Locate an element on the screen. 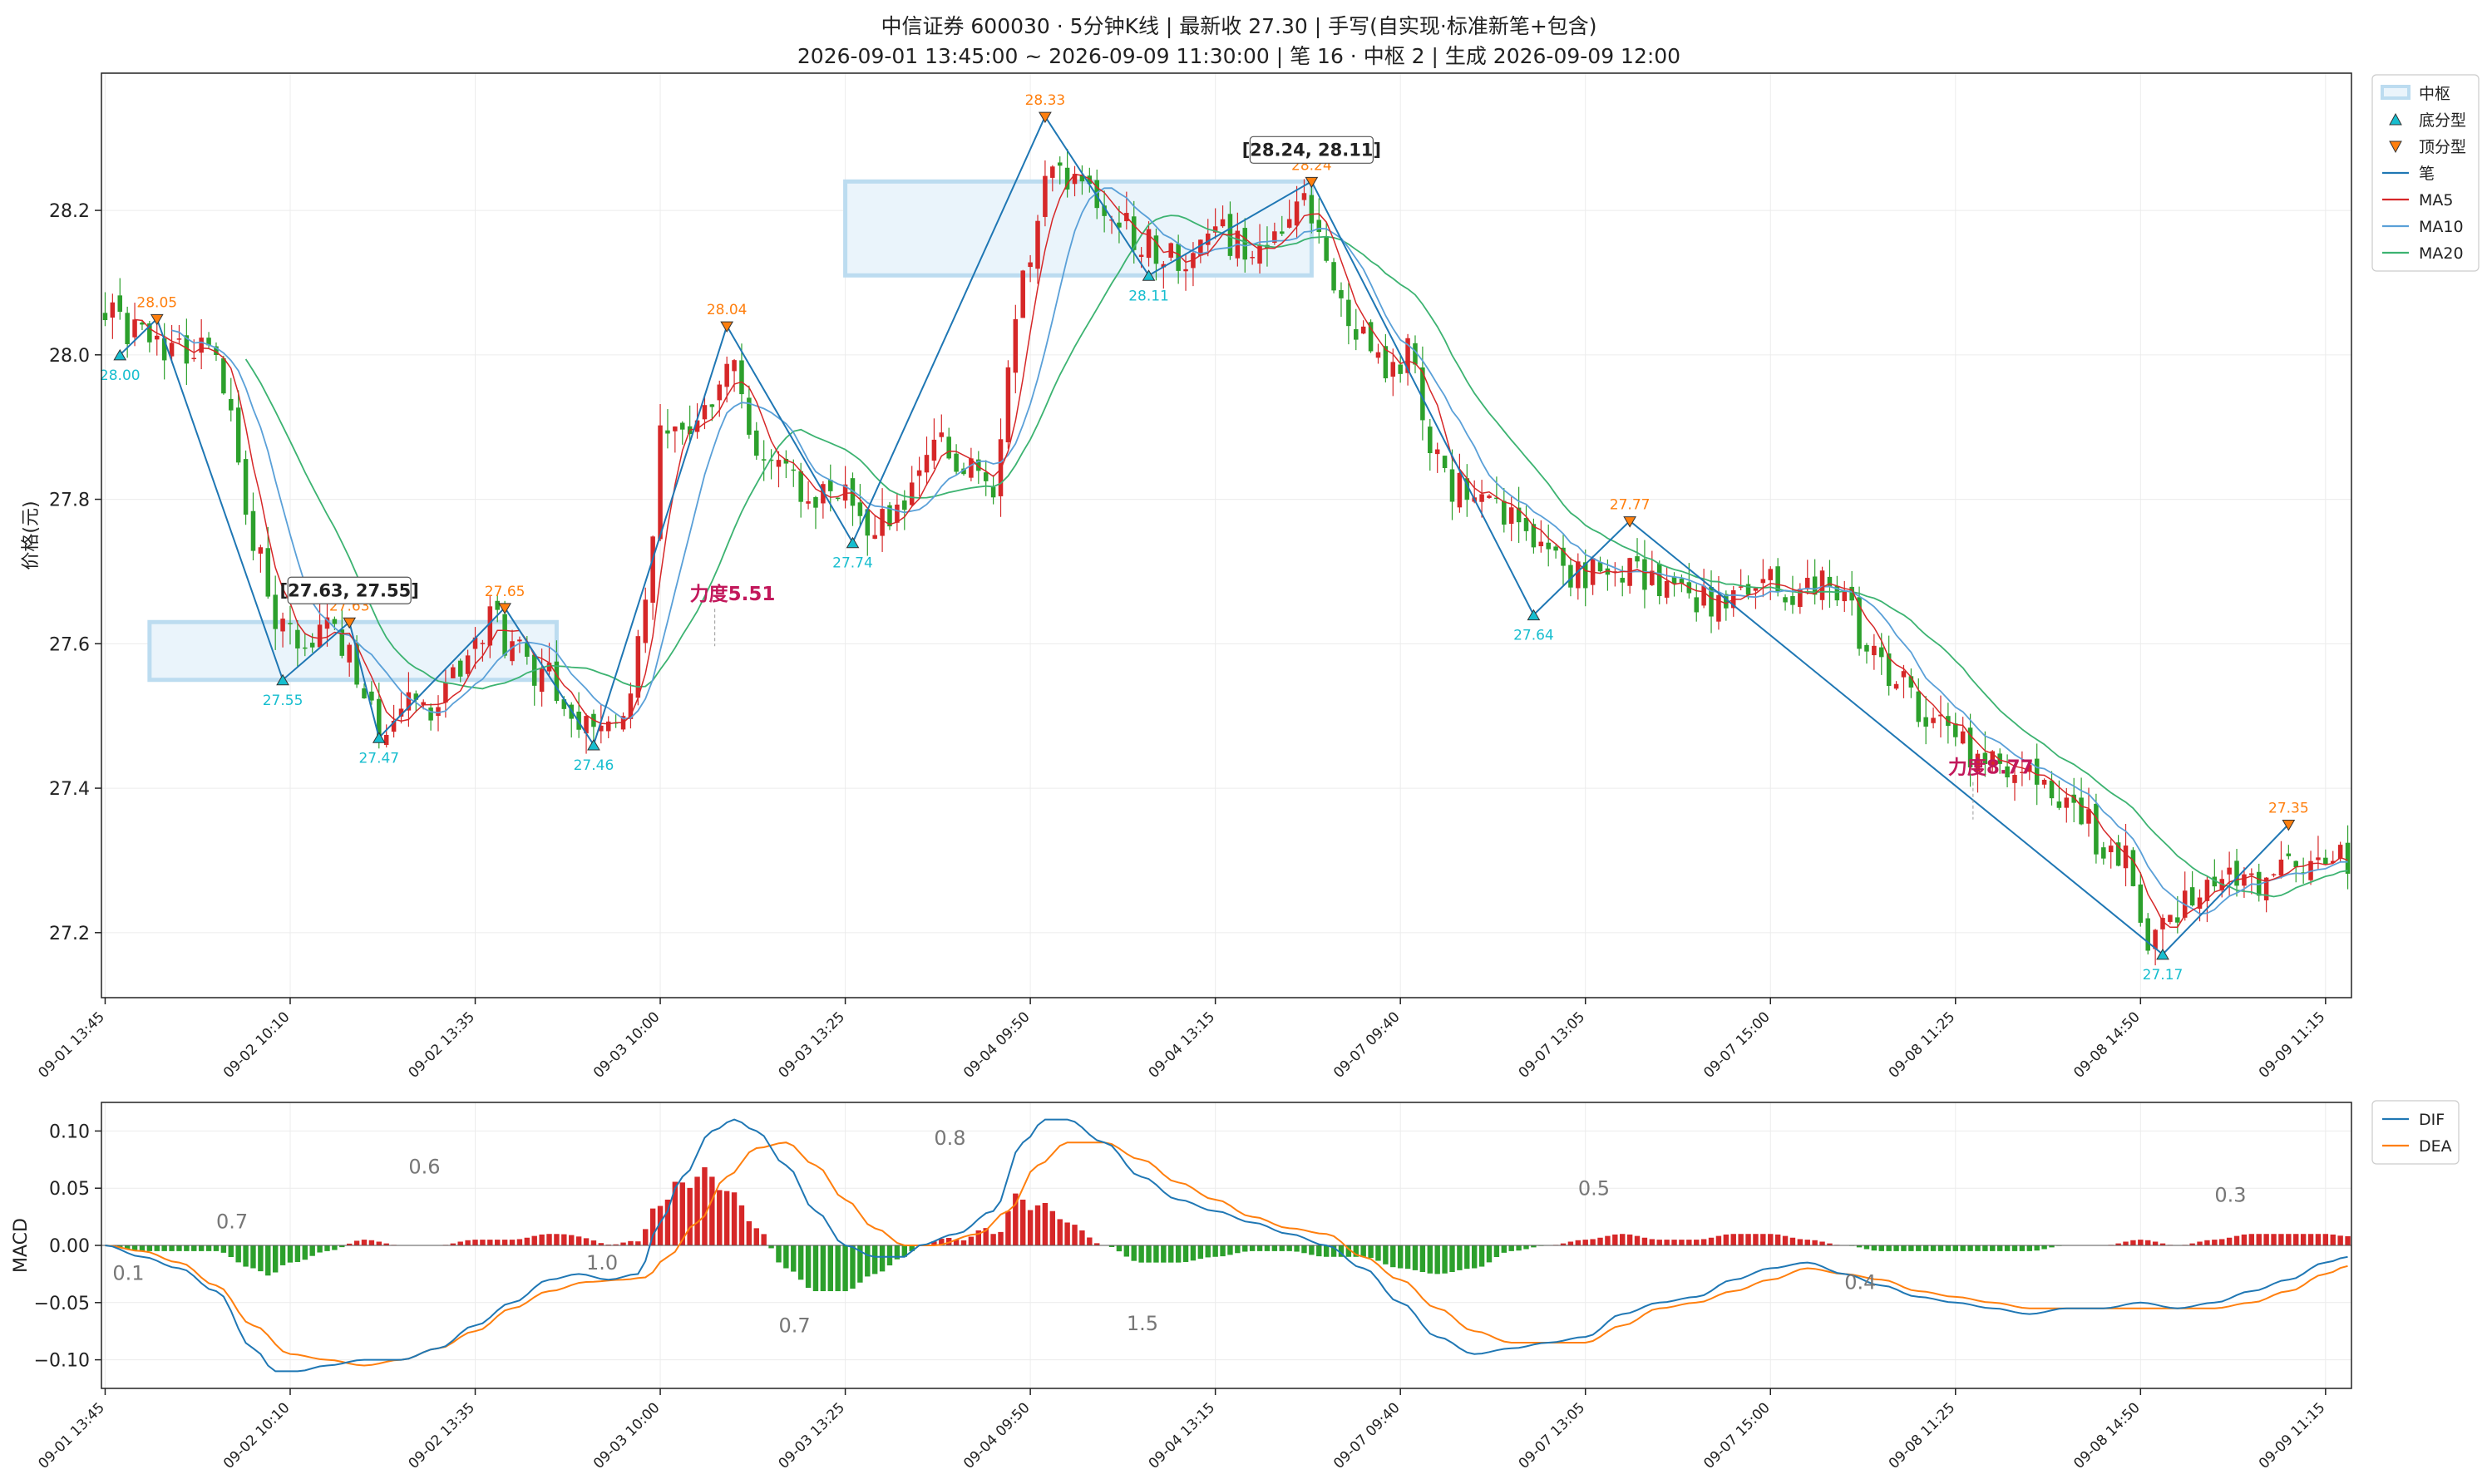 This screenshot has width=2487, height=1484. price-xtick-label: 09-02 10:10 is located at coordinates (257, 1045).